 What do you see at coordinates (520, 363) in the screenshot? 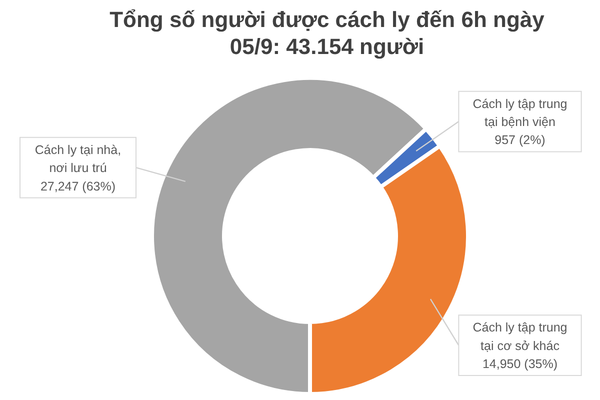
I see `data-label: 14,950 (35%)` at bounding box center [520, 363].